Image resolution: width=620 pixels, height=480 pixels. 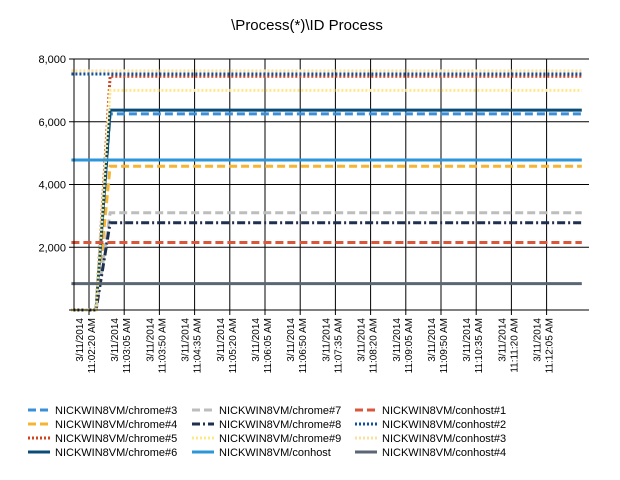 I want to click on x-tick-time: 11:07:35 AM, so click(x=338, y=345).